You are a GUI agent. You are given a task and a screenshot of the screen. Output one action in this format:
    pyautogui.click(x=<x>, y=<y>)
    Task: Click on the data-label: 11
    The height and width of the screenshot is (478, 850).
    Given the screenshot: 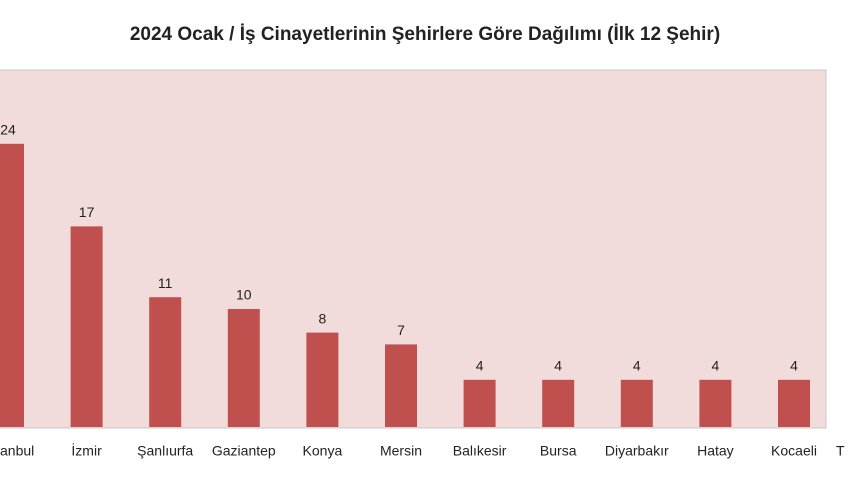 What is the action you would take?
    pyautogui.click(x=165, y=283)
    